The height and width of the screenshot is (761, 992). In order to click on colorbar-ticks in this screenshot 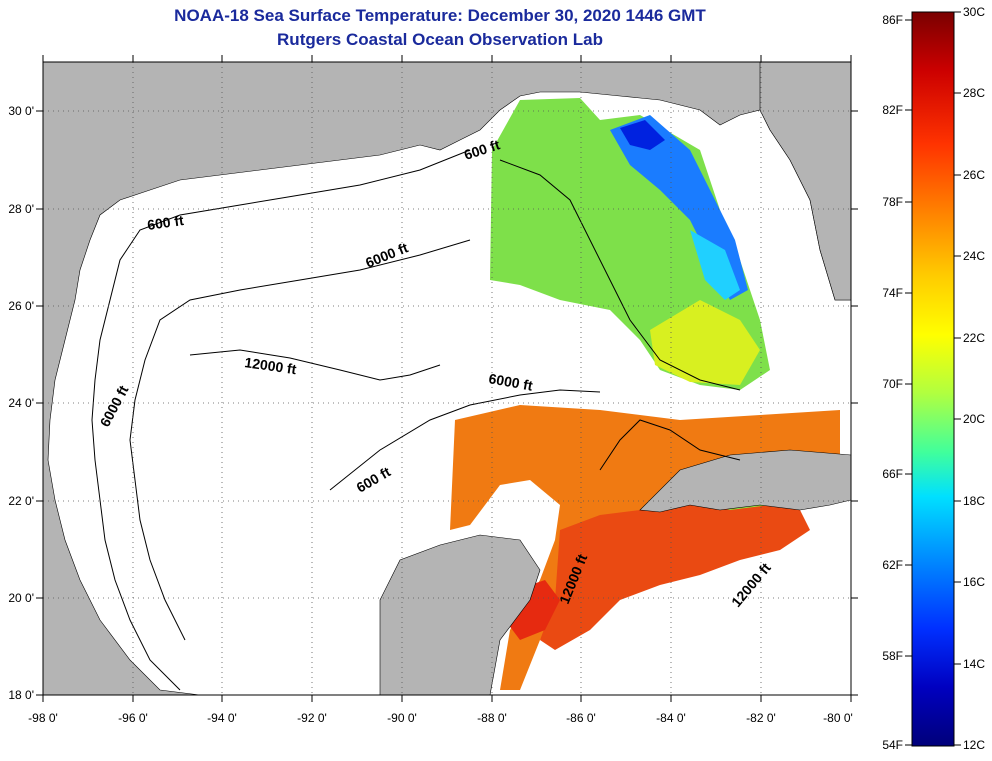, I will do `click(933, 378)`.